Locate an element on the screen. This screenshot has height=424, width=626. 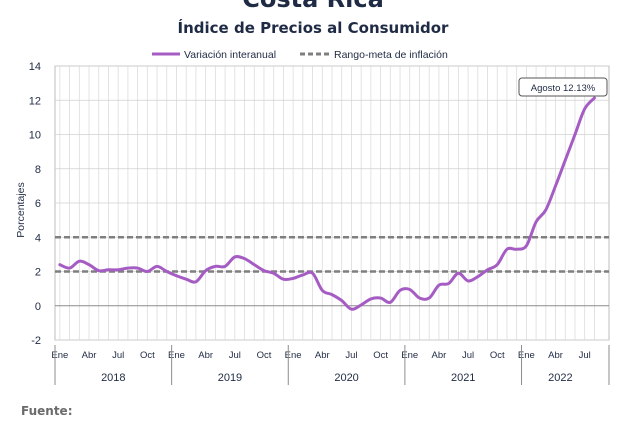
y-tick-label: 6 is located at coordinates (38, 204).